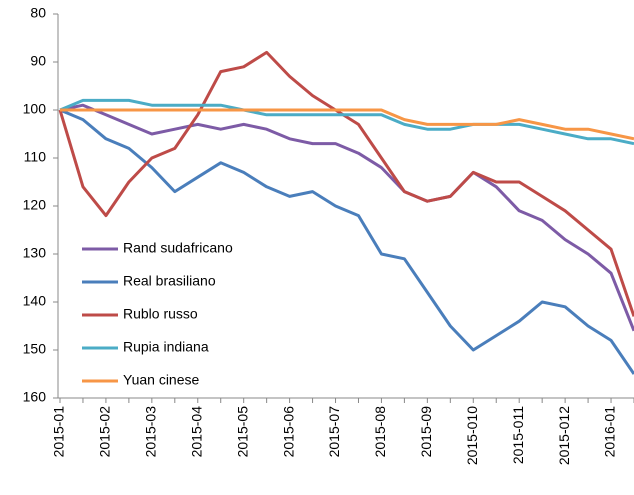 Image resolution: width=634 pixels, height=495 pixels. What do you see at coordinates (160, 314) in the screenshot?
I see `legend-label: Rublo russo` at bounding box center [160, 314].